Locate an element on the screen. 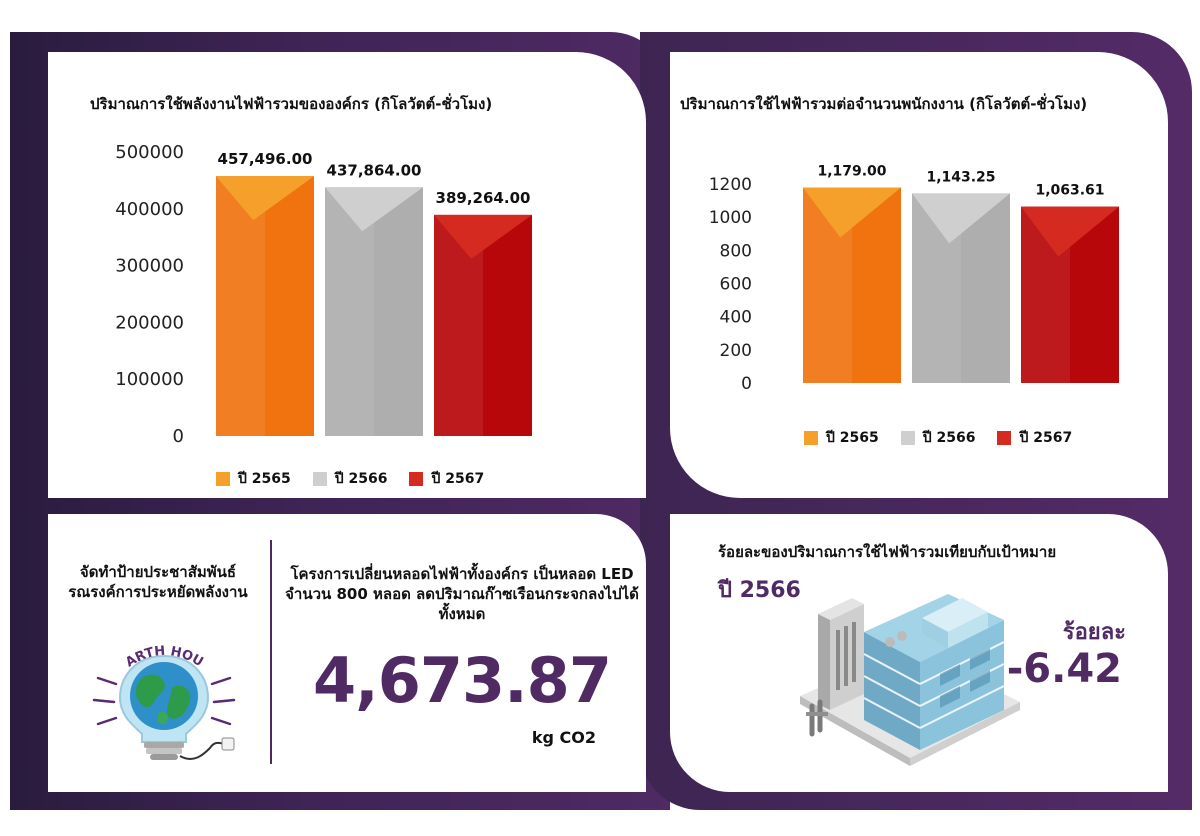 Image resolution: width=1200 pixels, height=836 pixels. y-tick-label: 400 is located at coordinates (736, 318).